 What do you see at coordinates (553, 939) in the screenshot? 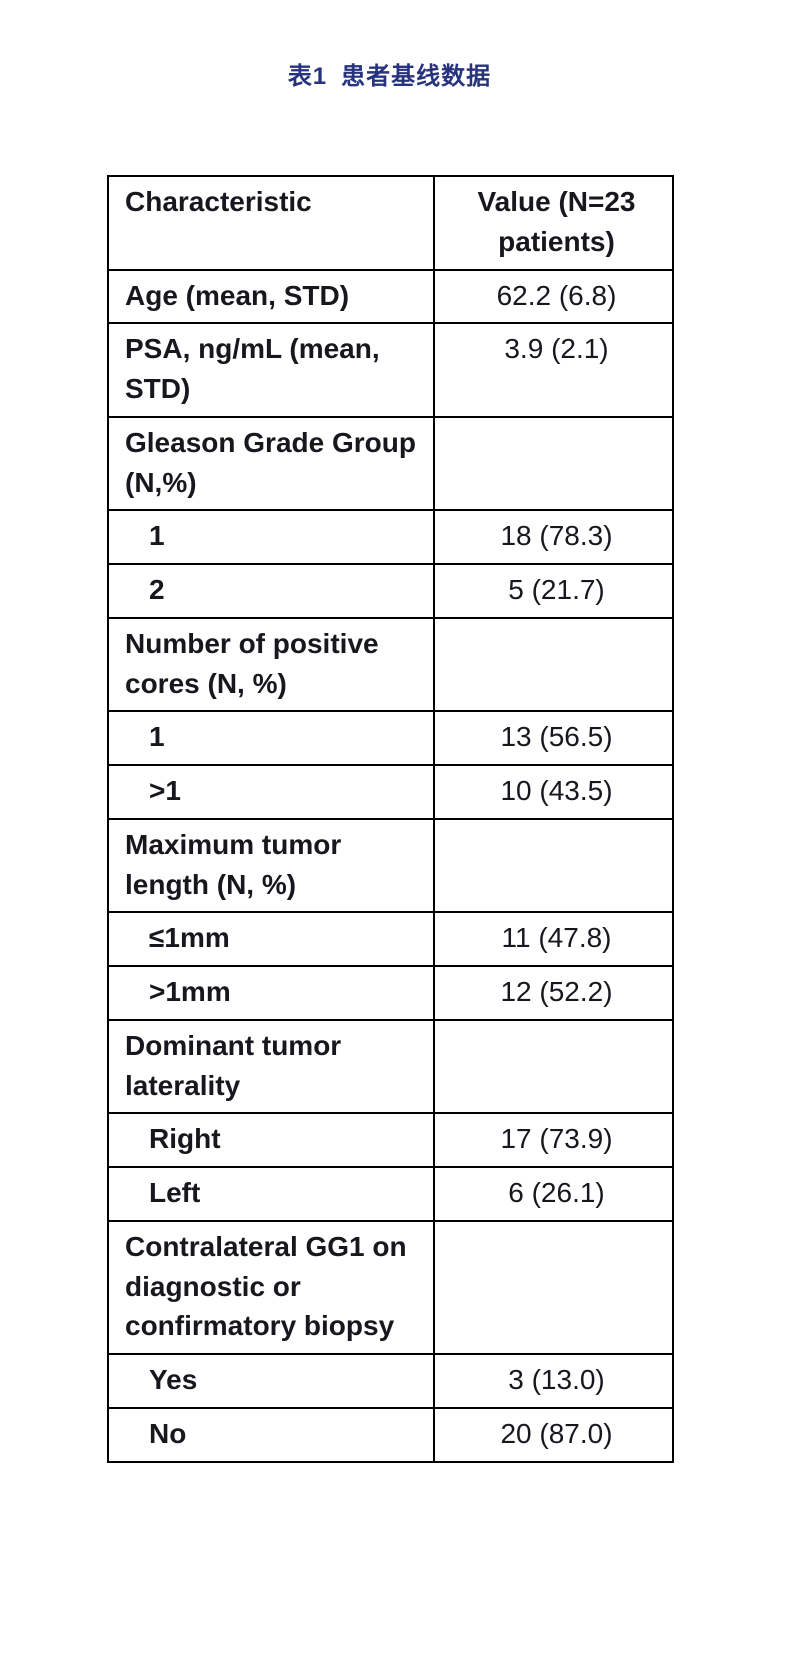
I see `value-cell: 11 (47.8)` at bounding box center [553, 939].